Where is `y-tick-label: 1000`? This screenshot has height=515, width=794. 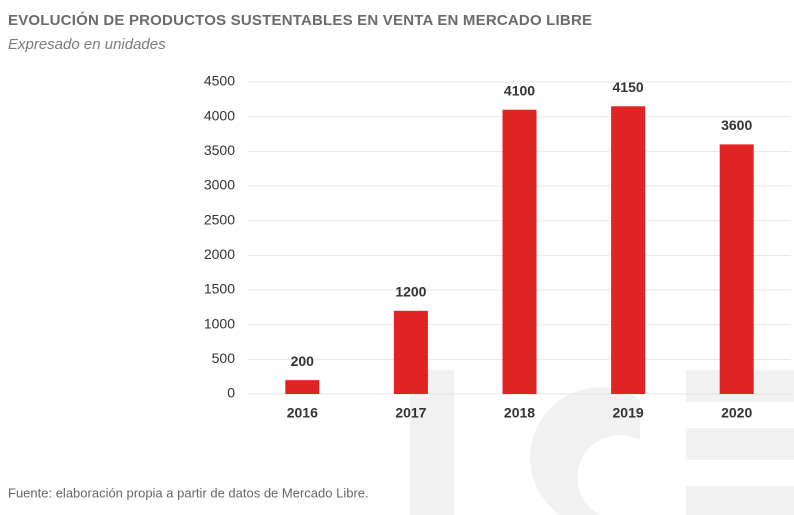 y-tick-label: 1000 is located at coordinates (219, 323).